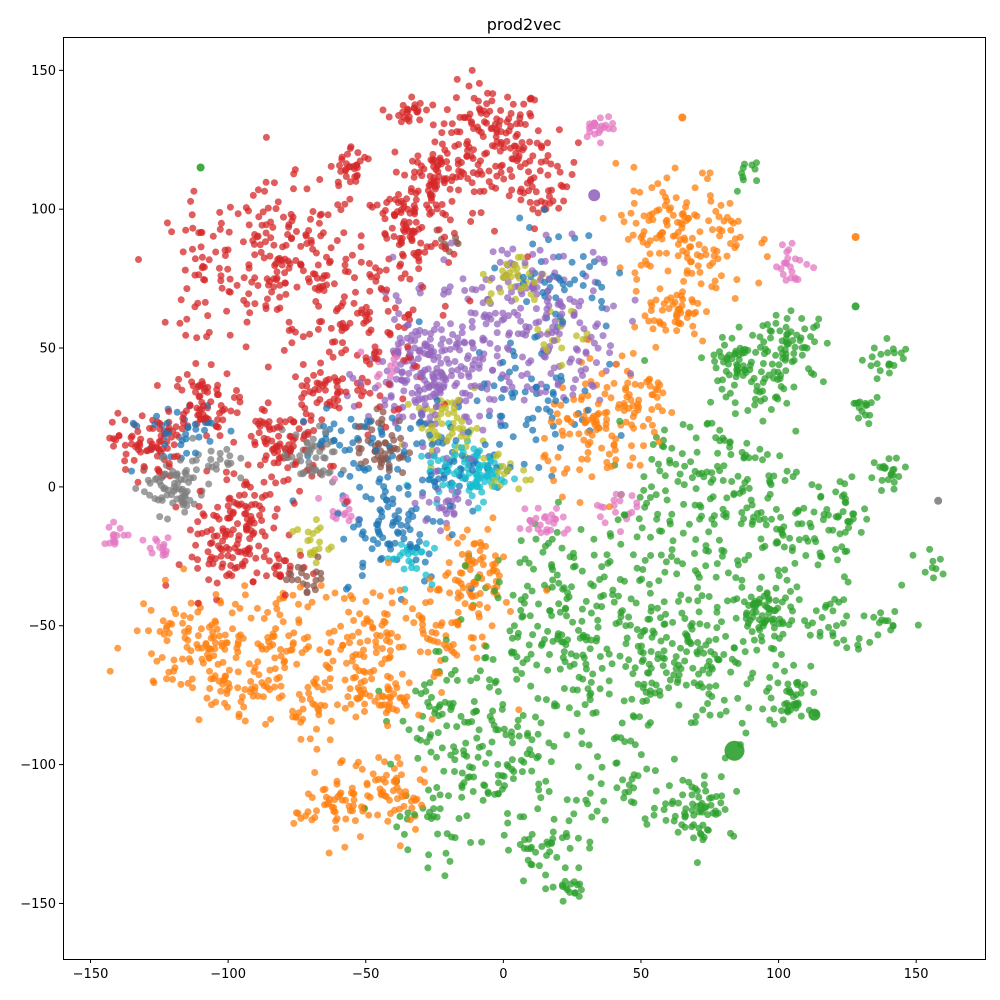  I want to click on chart-title: prod2vec, so click(524, 24).